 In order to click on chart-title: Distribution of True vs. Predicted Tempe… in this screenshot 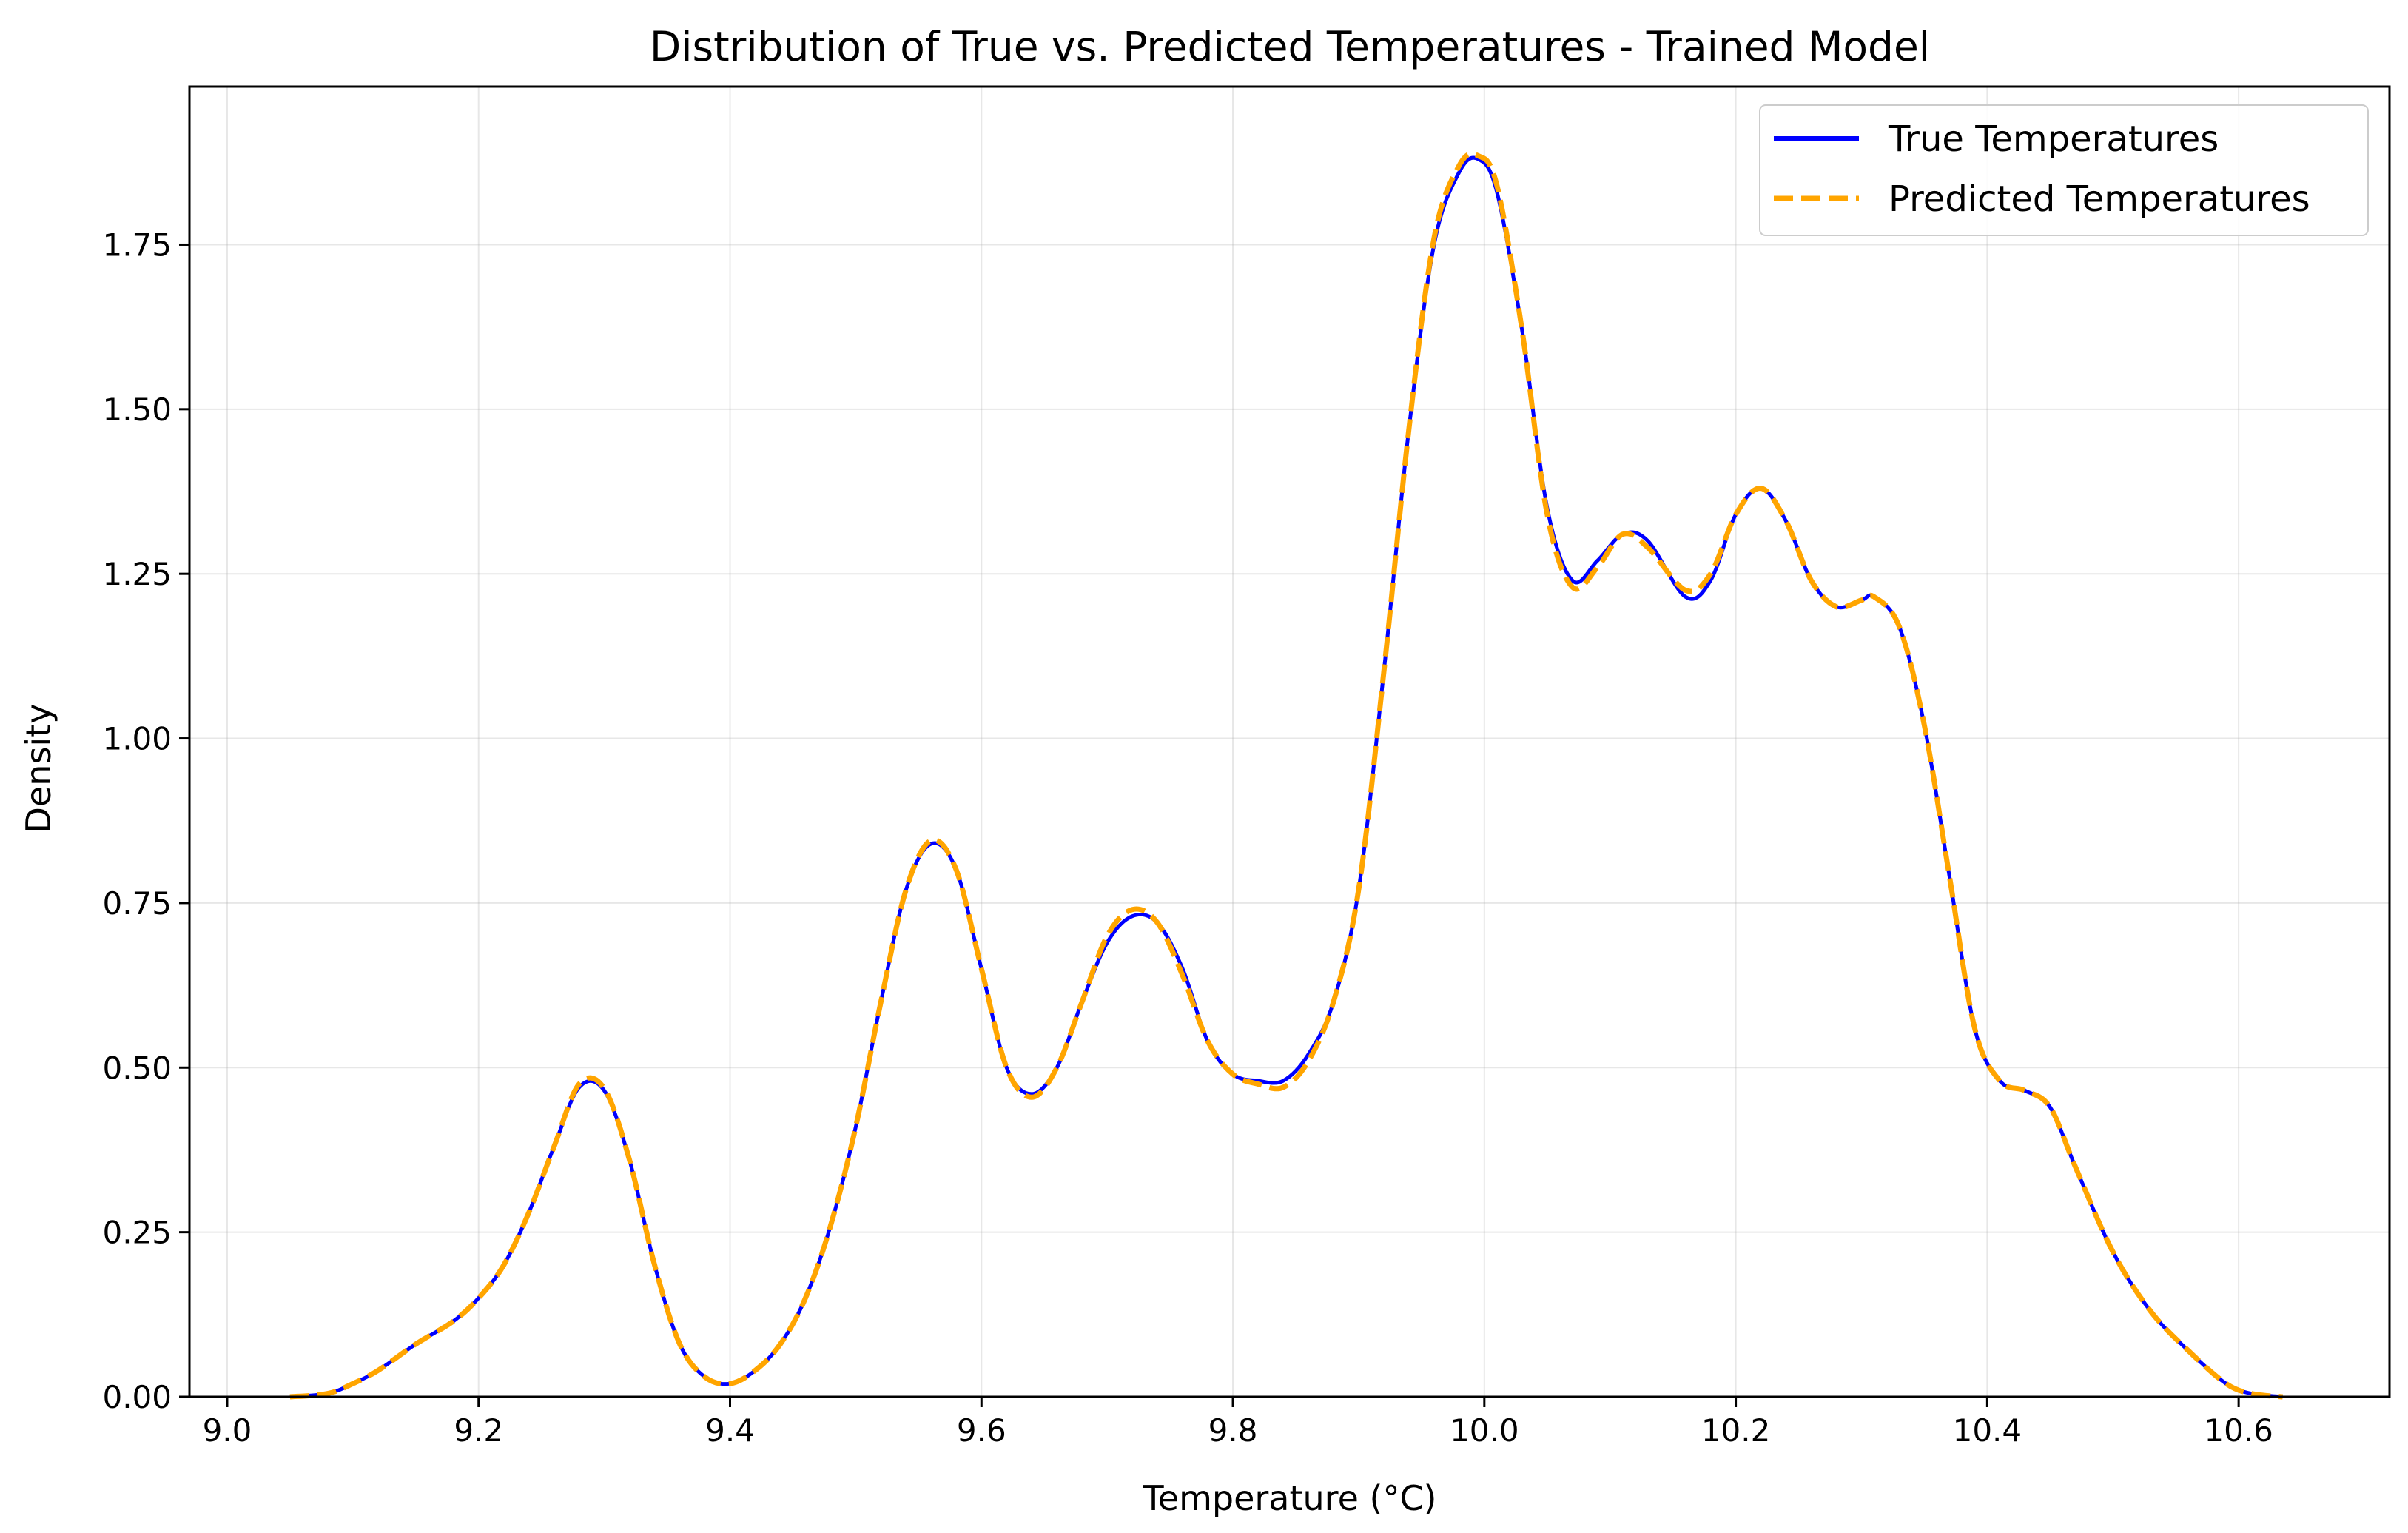, I will do `click(1290, 46)`.